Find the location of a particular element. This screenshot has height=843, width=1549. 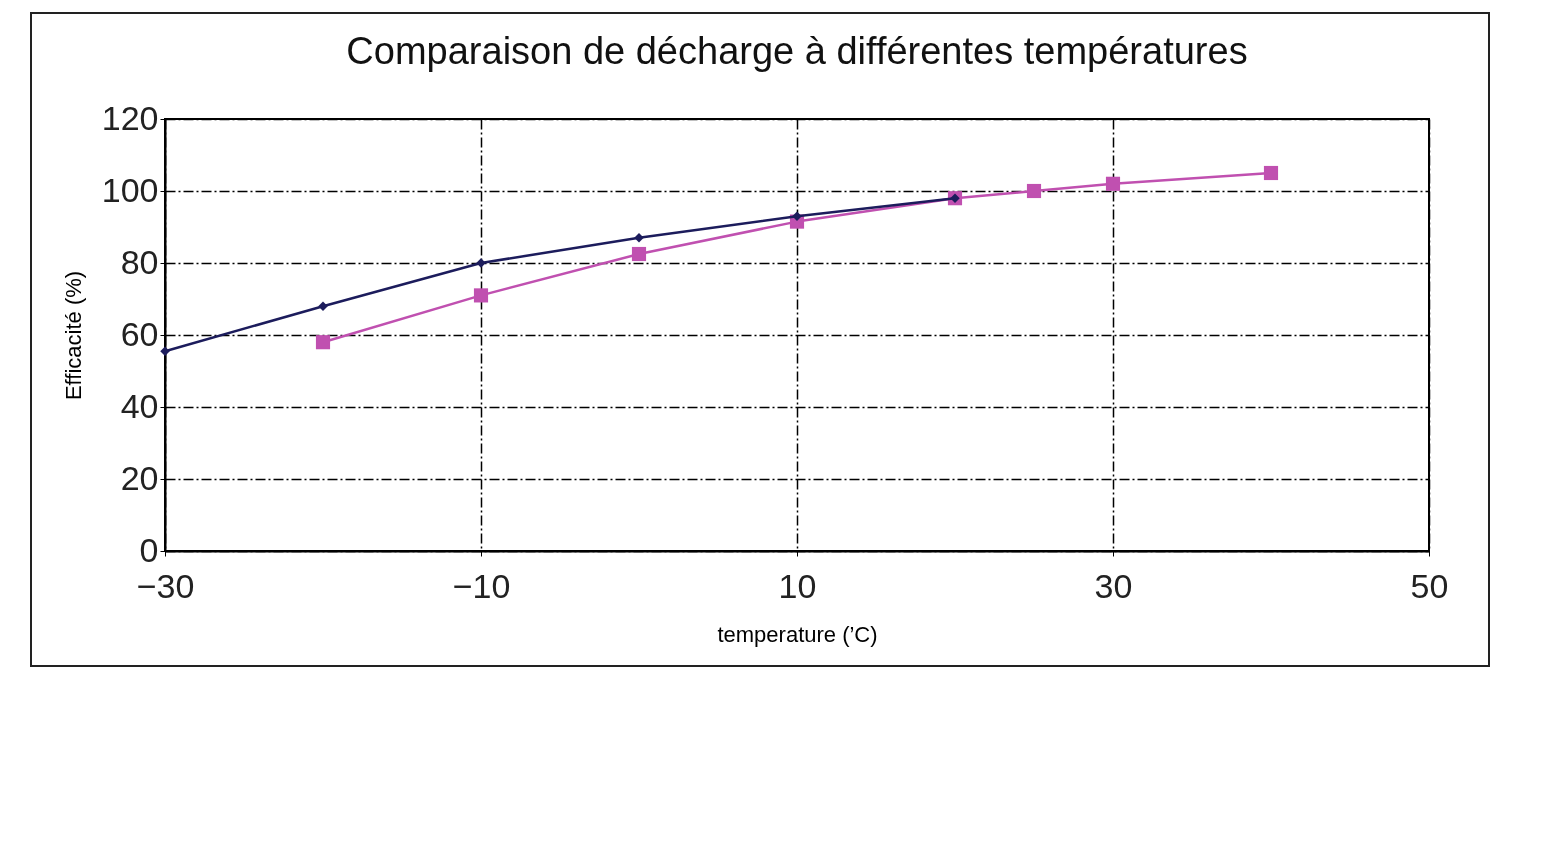

chart-title: Comparaison de décharge à différentes températures is located at coordinates (797, 51).